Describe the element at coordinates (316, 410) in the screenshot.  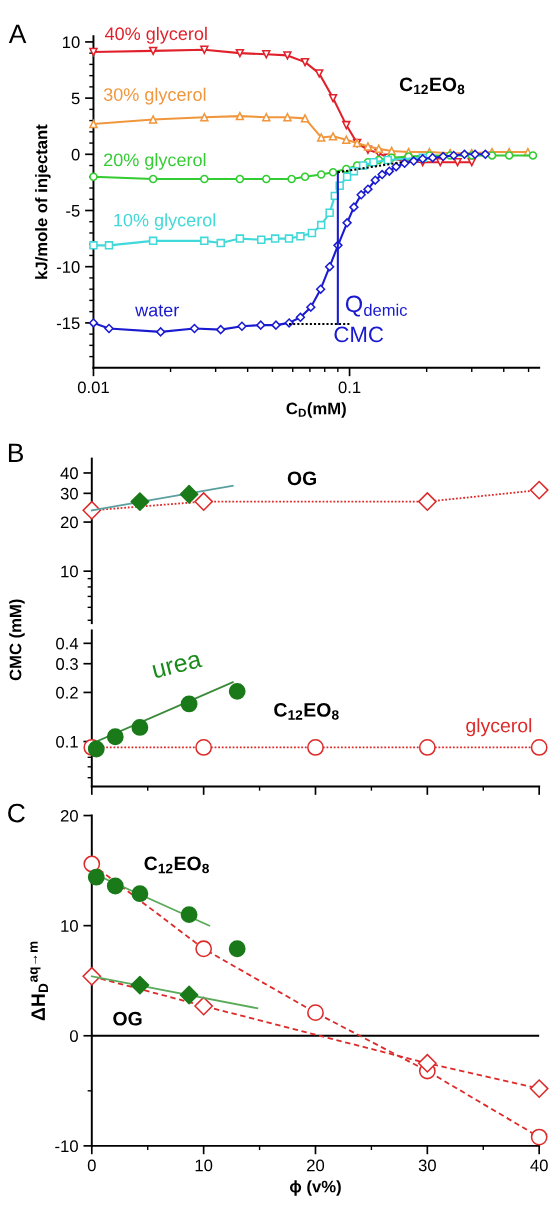
I see `x-axis-title: C$_{D}$(mM)` at that location.